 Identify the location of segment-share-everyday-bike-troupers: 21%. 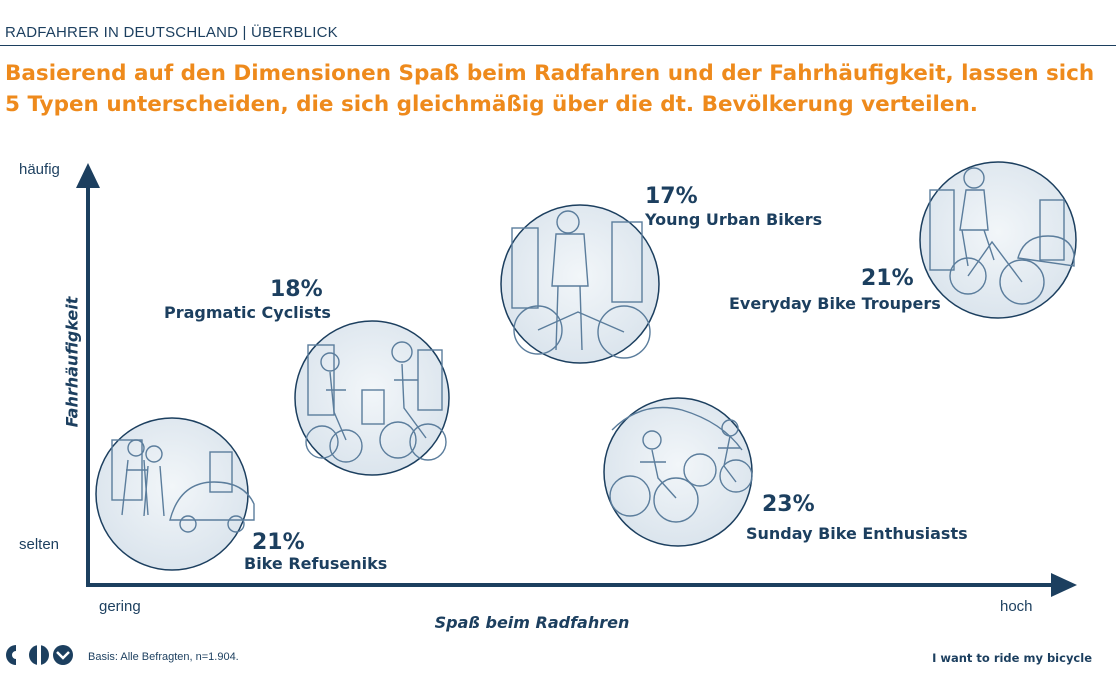
(887, 278).